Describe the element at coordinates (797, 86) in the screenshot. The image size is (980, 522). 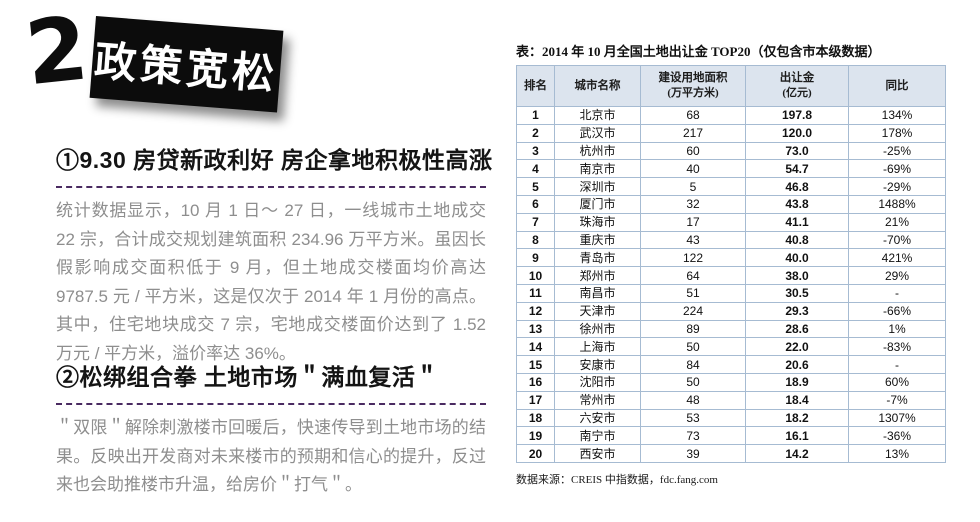
I see `col-amount: 出让金 (亿元)` at that location.